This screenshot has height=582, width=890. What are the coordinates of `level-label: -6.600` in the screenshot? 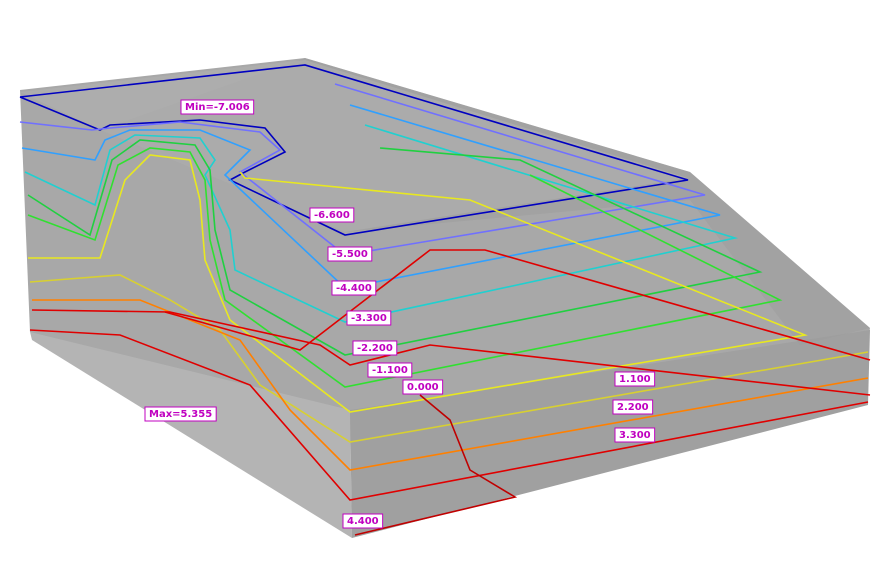 It's located at (332, 215).